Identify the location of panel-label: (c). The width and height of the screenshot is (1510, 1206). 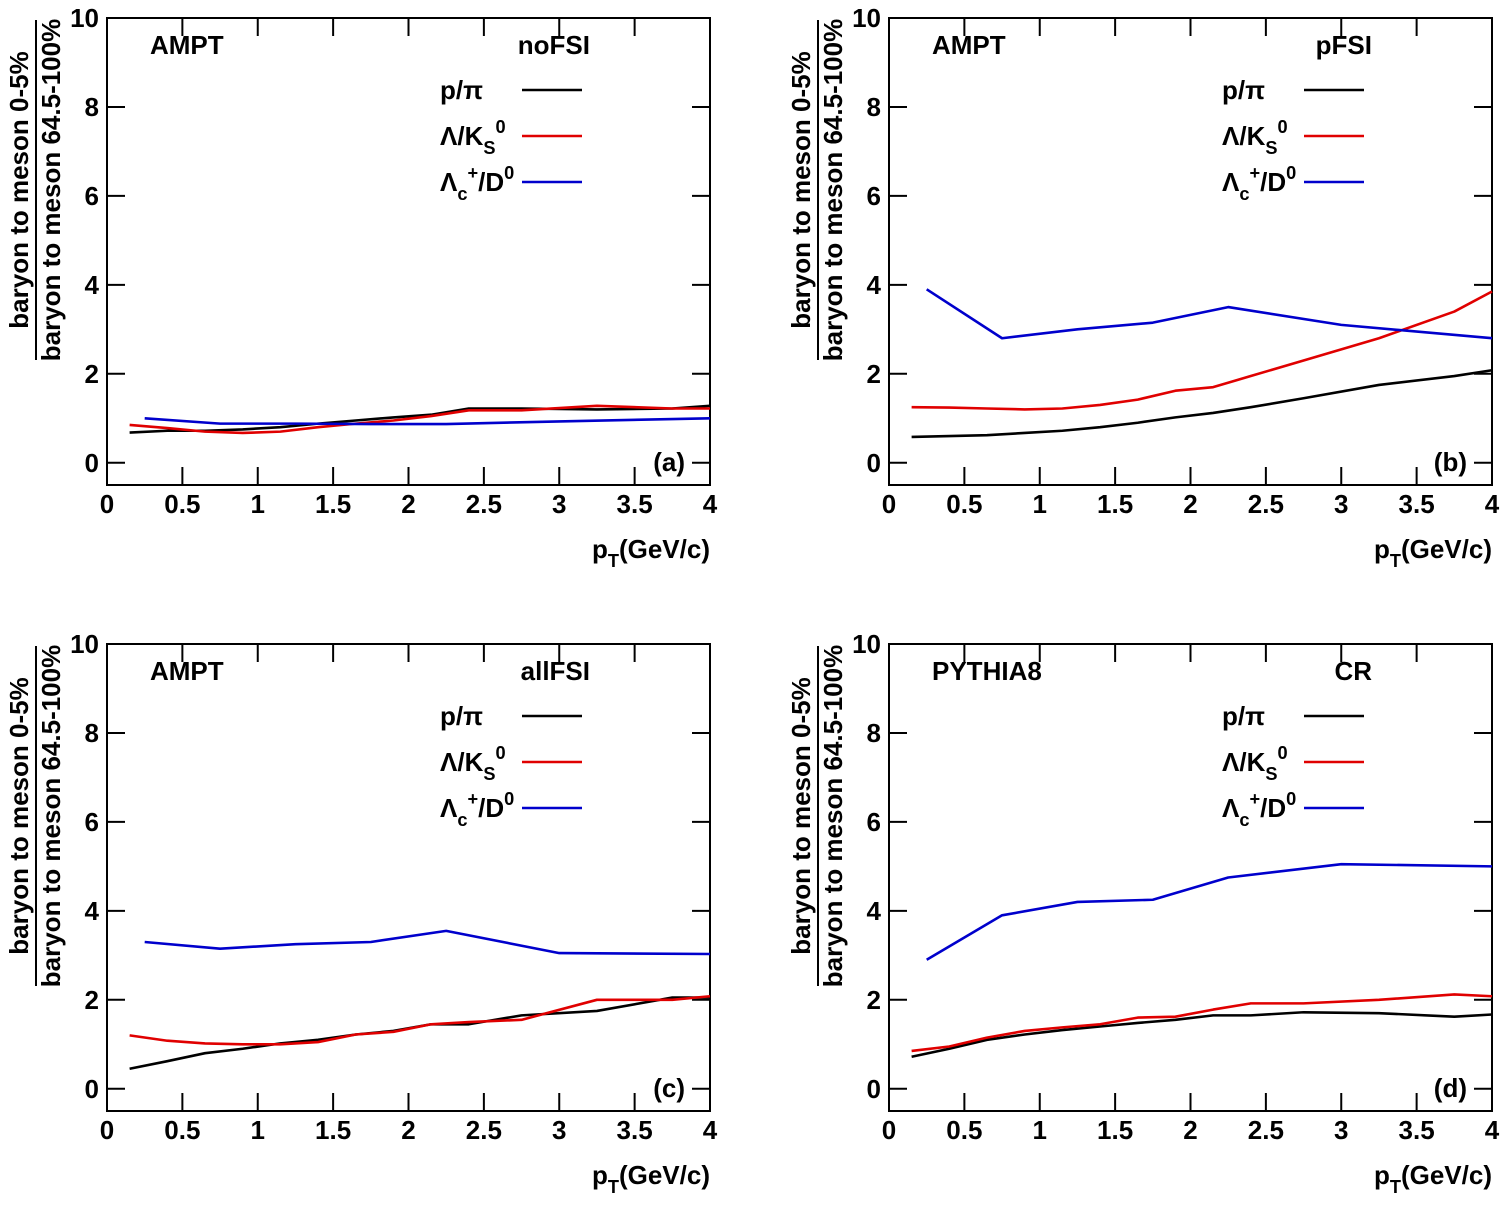
(669, 1088).